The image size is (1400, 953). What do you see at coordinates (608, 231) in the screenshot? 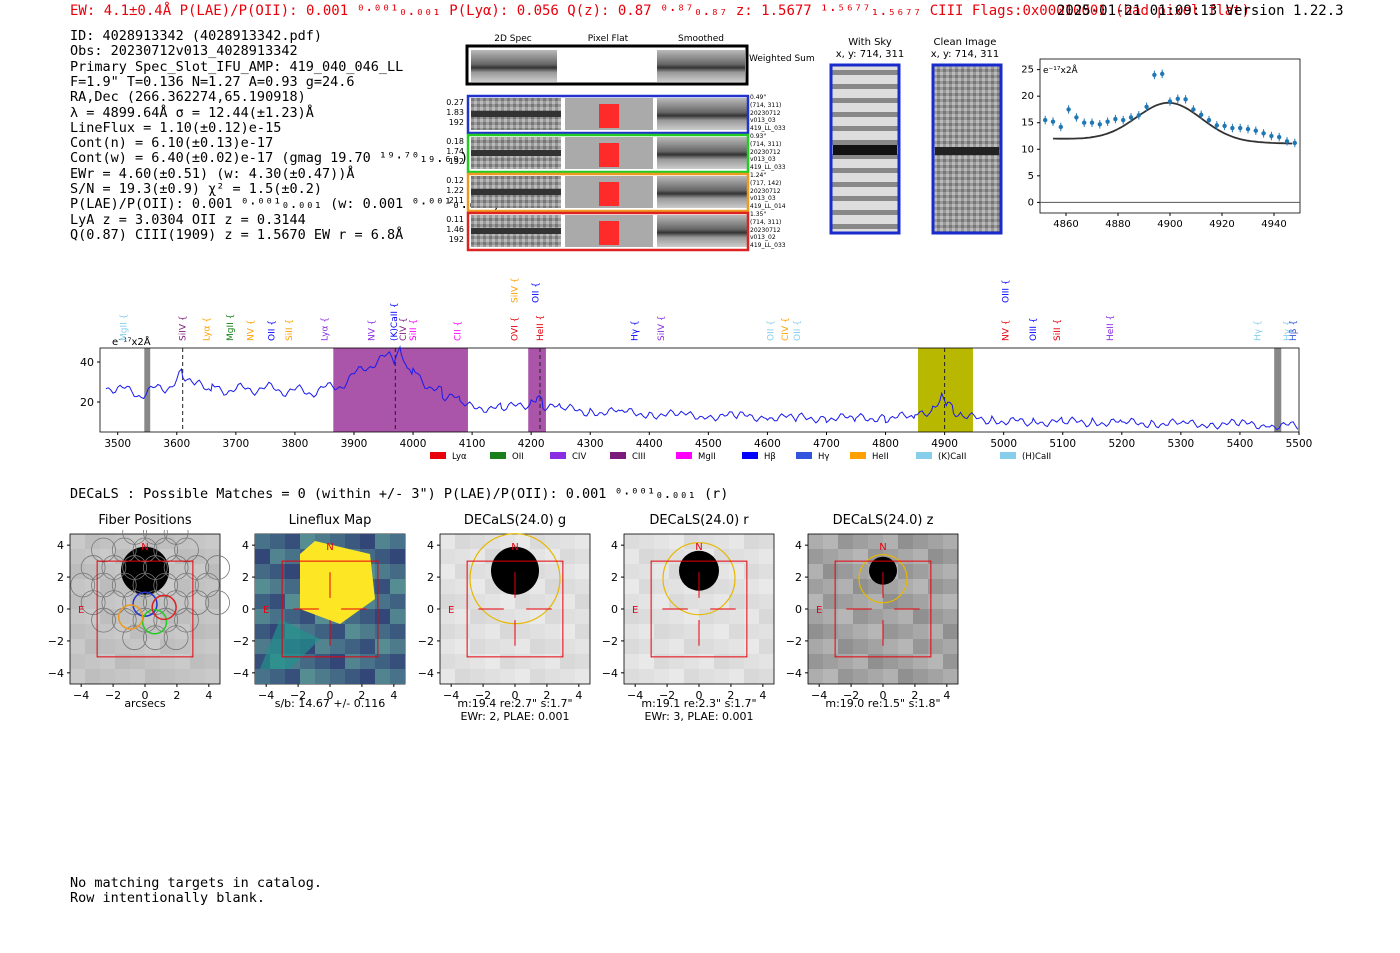
I see `cutout-row-border` at bounding box center [608, 231].